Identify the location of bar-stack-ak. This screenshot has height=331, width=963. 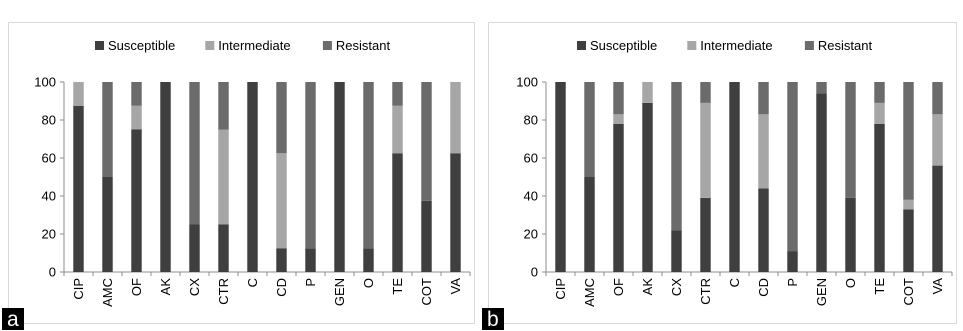
(647, 177).